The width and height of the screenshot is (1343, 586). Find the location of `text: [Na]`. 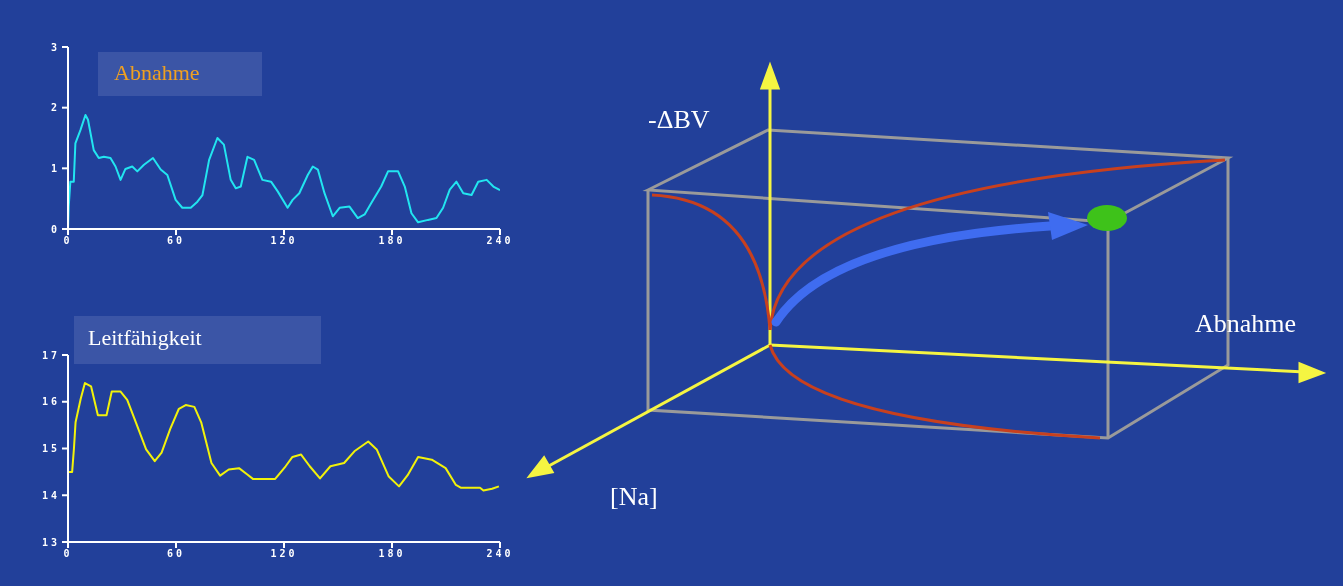

text: [Na] is located at coordinates (634, 496).